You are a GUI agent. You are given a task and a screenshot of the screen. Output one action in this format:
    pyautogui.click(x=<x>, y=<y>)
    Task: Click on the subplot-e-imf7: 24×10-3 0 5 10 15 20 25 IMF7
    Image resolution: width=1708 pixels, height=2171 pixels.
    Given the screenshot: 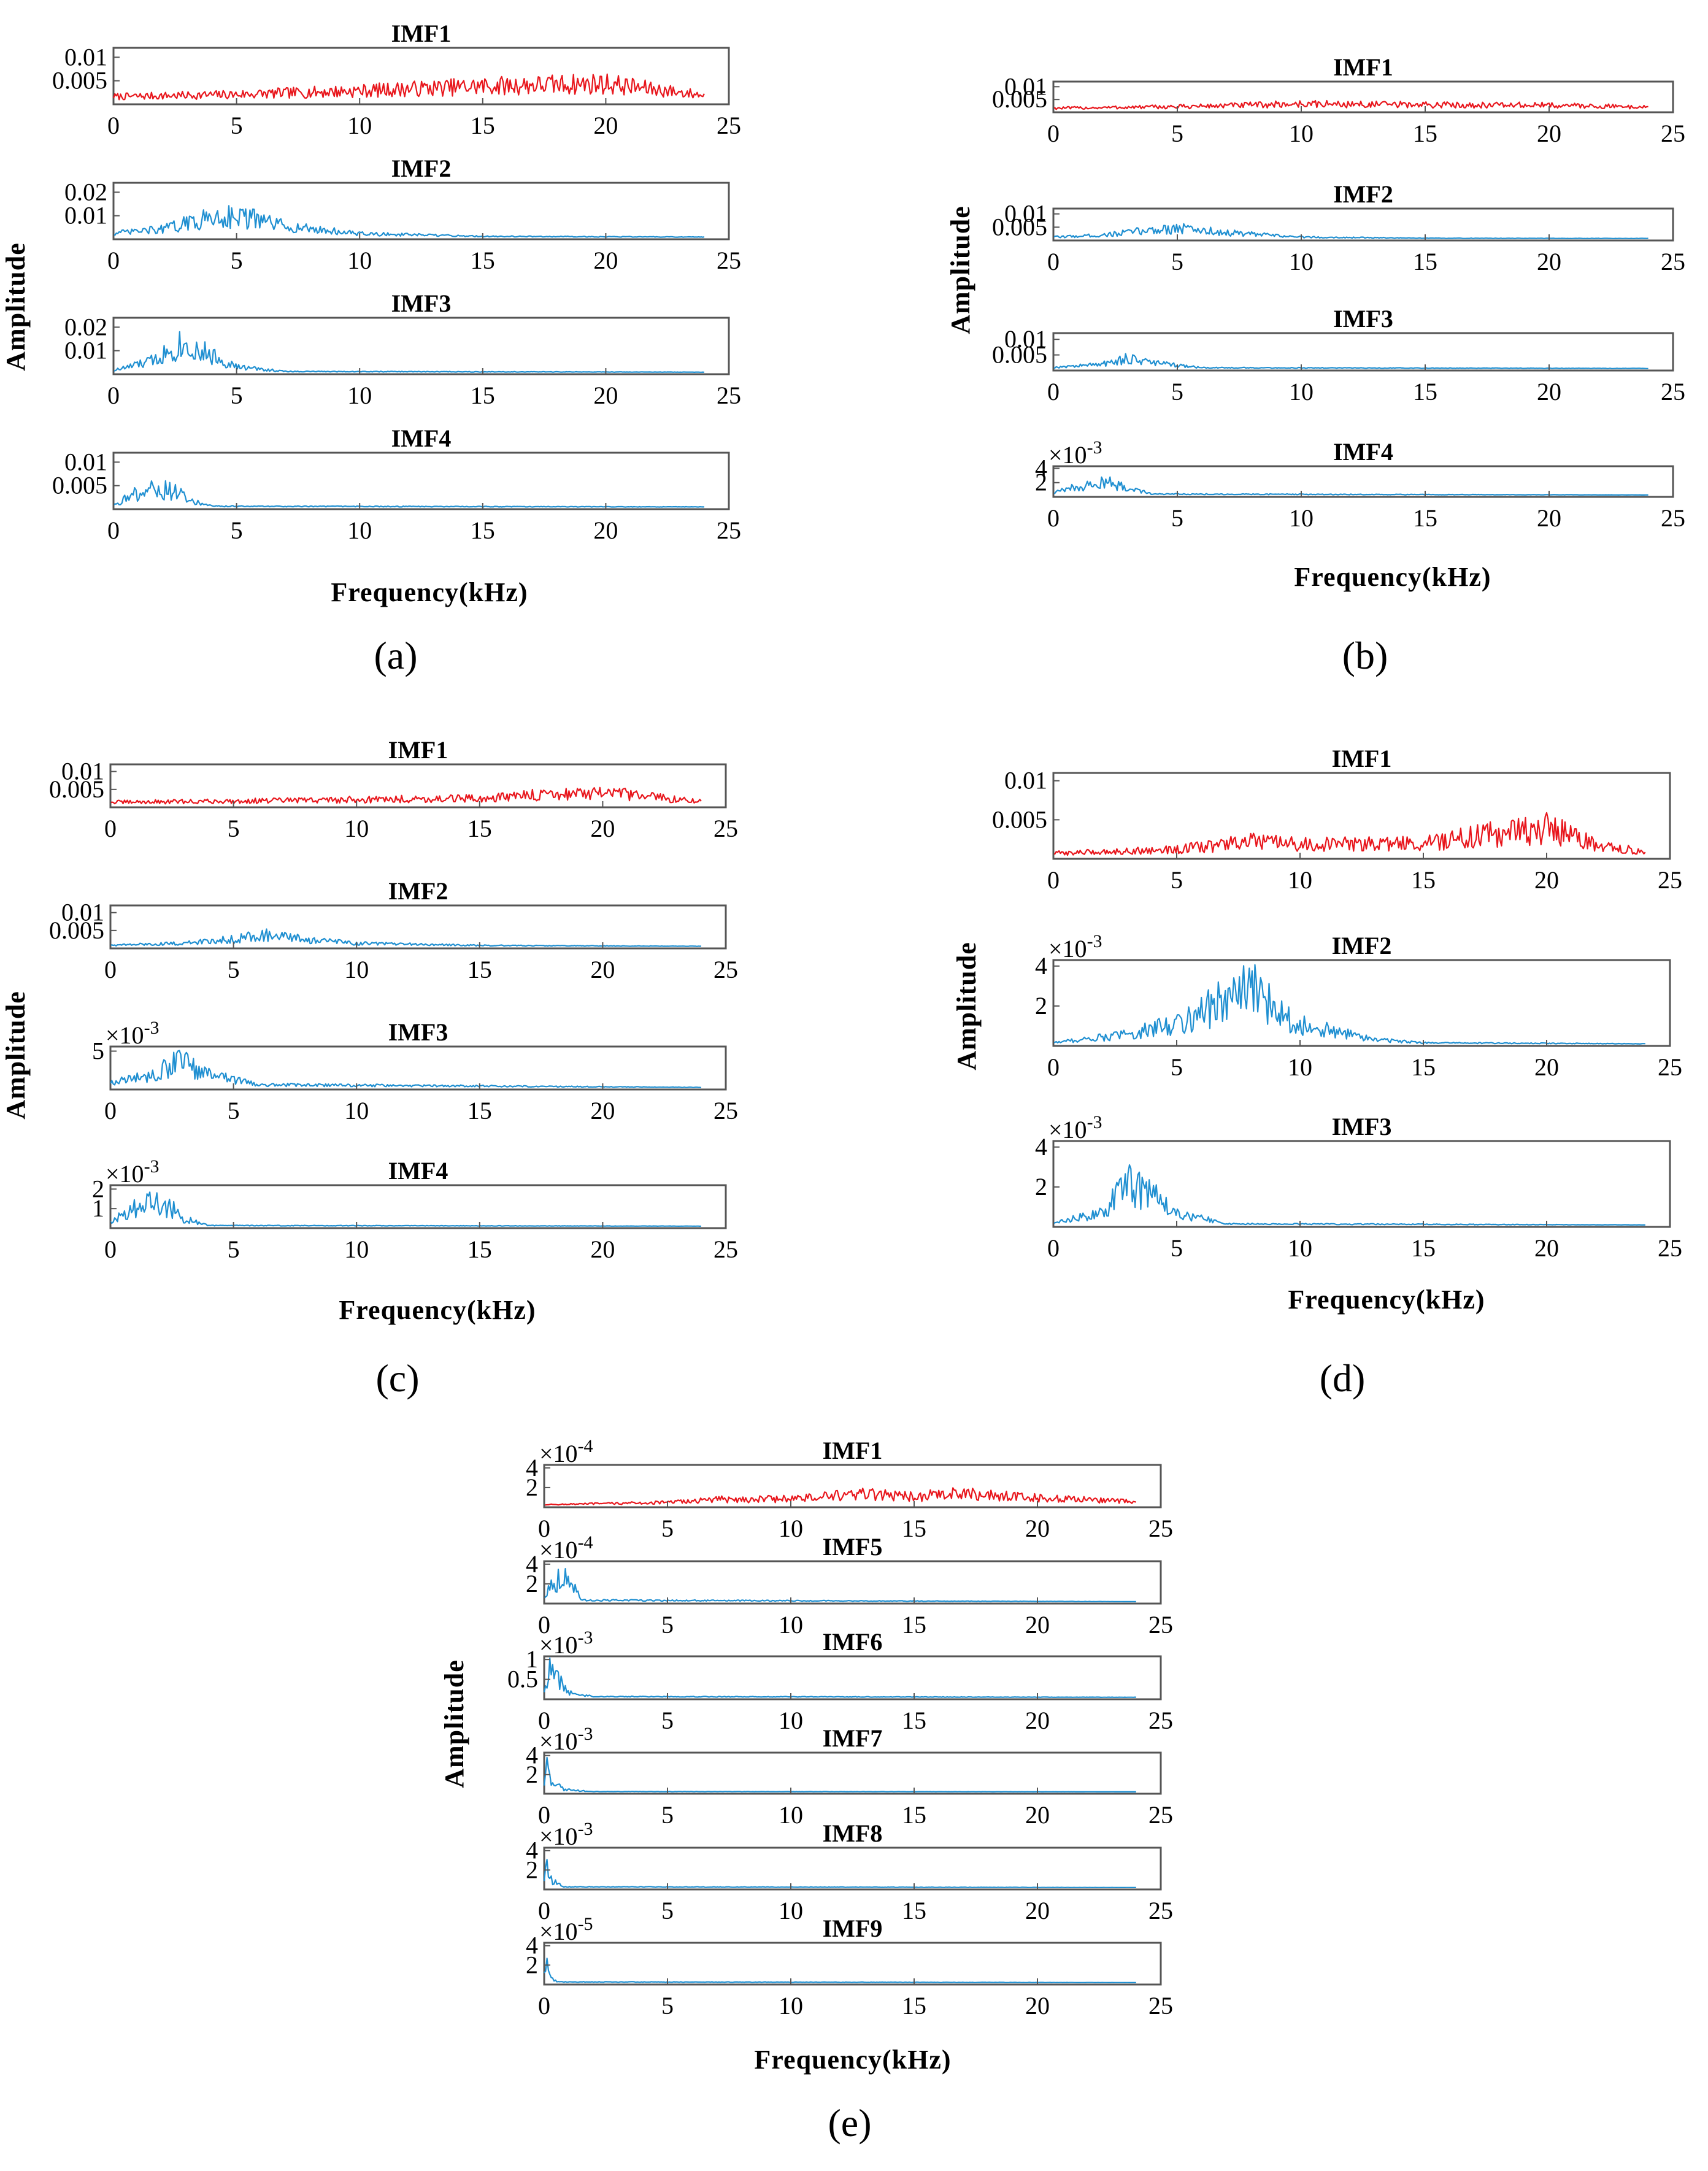 What is the action you would take?
    pyautogui.click(x=849, y=1776)
    